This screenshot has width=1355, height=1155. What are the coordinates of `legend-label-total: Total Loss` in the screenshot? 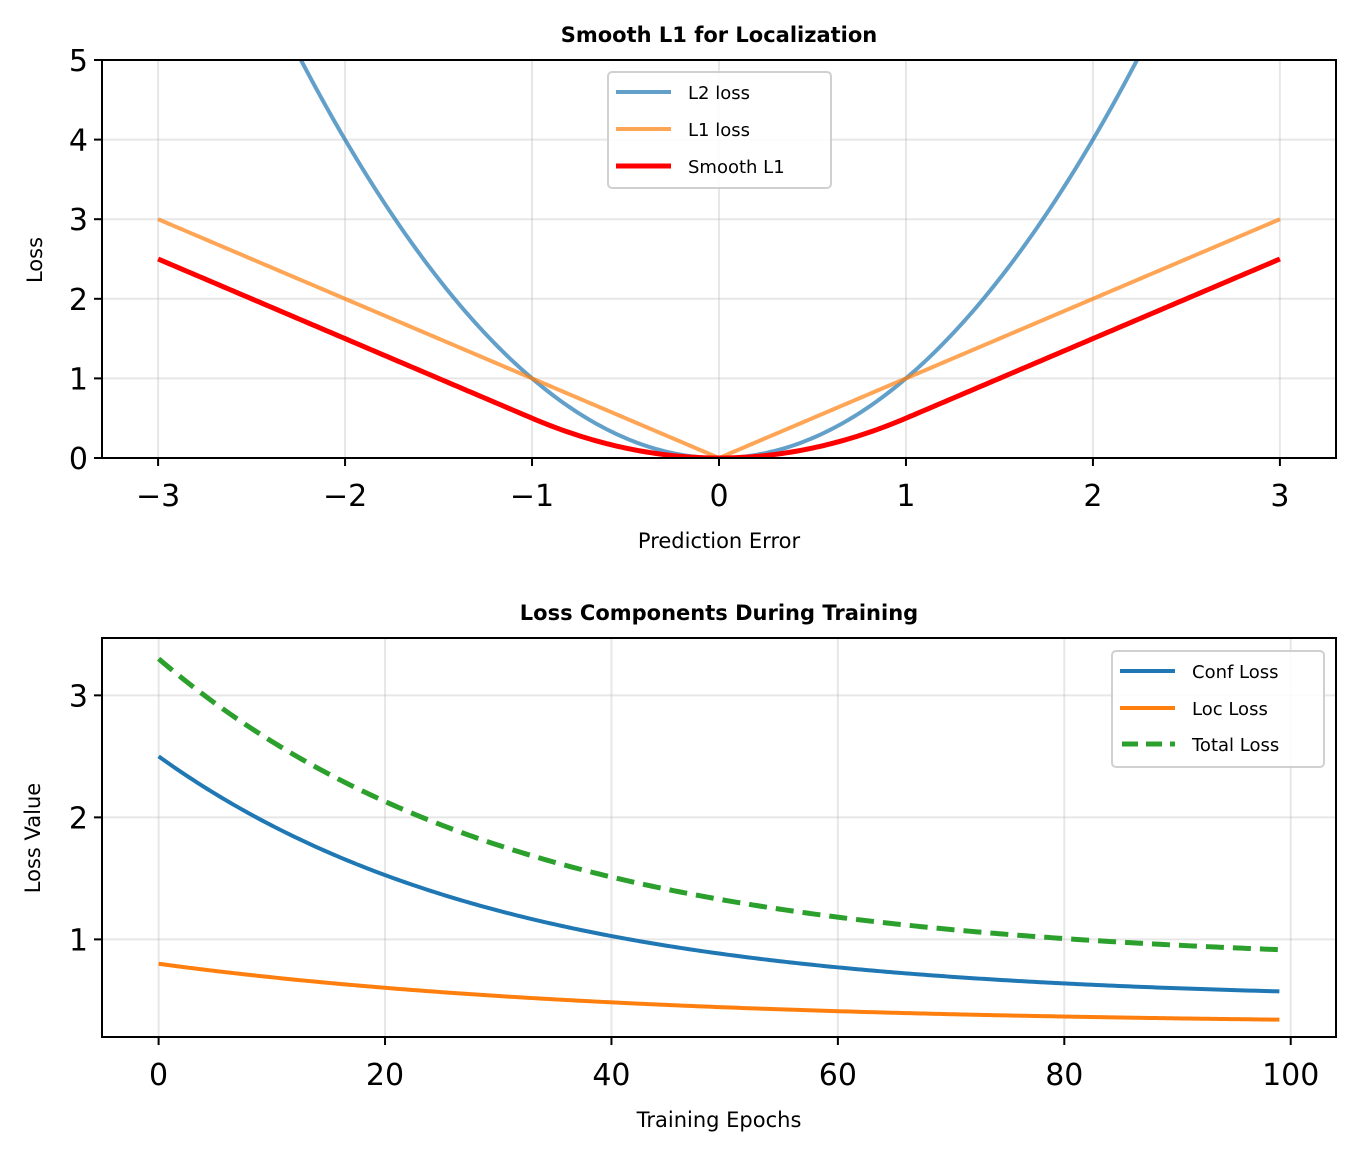 It's located at (1235, 745).